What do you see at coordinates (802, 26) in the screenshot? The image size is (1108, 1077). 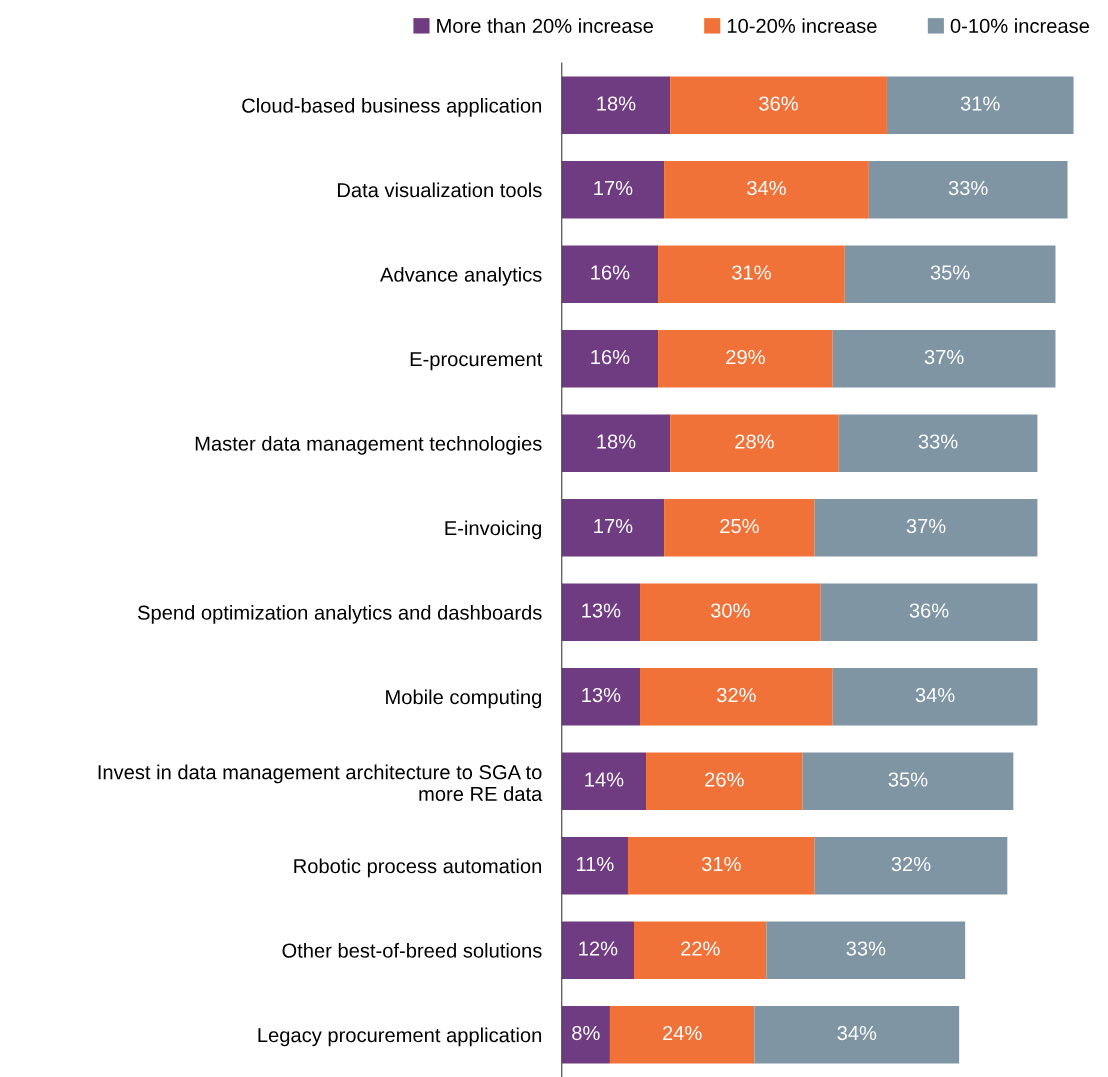 I see `legend-label: 10-20% increase` at bounding box center [802, 26].